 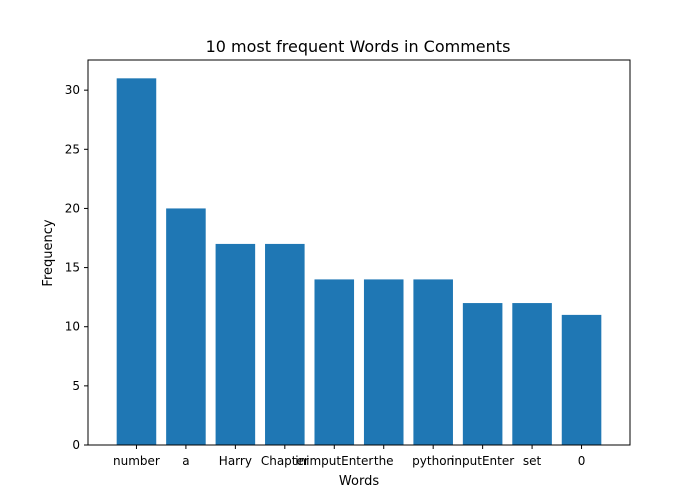 I want to click on x-tick-label-7: inputEnter, so click(x=482, y=461).